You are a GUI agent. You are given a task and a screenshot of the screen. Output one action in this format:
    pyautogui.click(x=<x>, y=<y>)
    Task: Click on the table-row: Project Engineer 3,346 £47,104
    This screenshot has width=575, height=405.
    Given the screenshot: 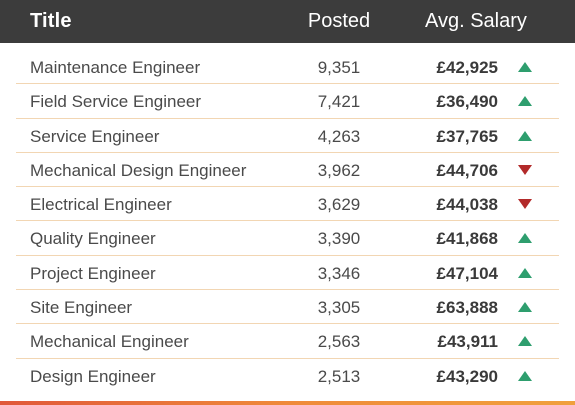 What is the action you would take?
    pyautogui.click(x=287, y=273)
    